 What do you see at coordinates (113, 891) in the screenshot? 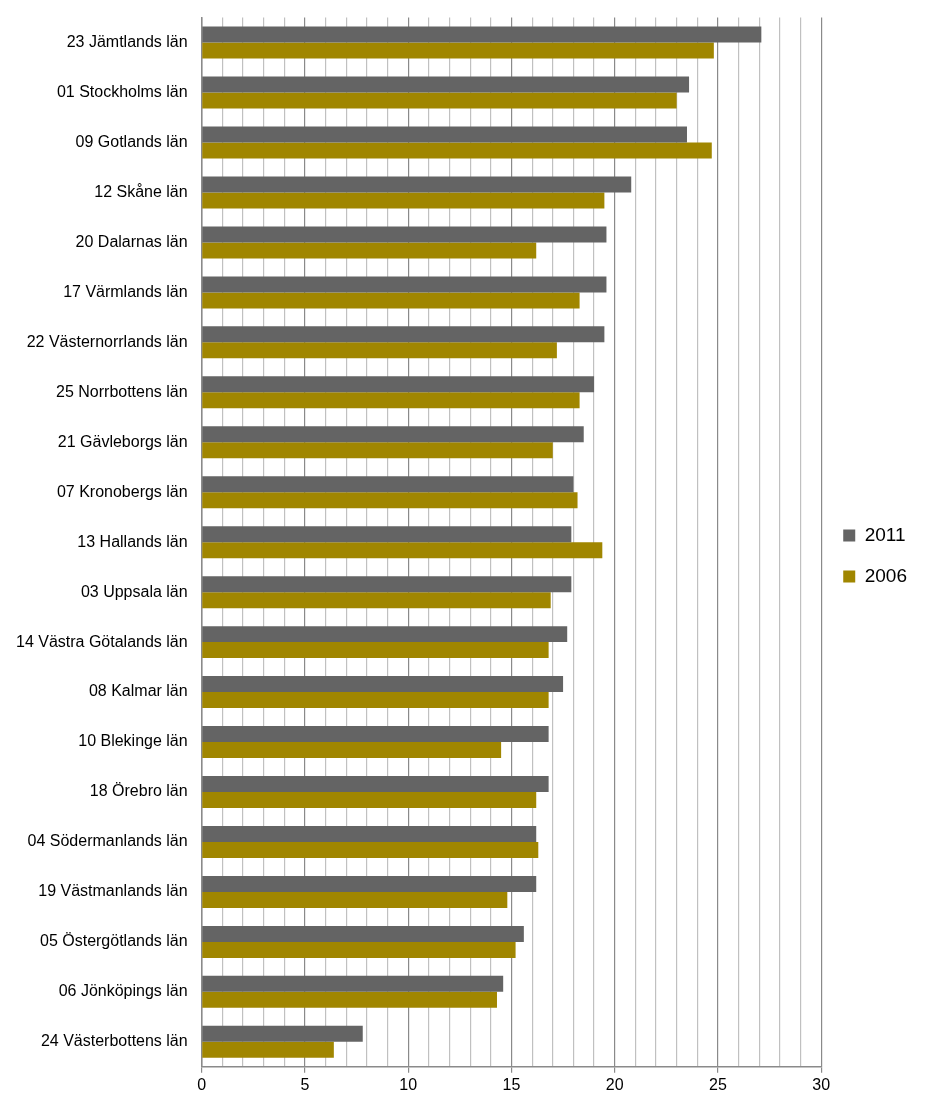
I see `y-tick-label: 19 Västmanlands län` at bounding box center [113, 891].